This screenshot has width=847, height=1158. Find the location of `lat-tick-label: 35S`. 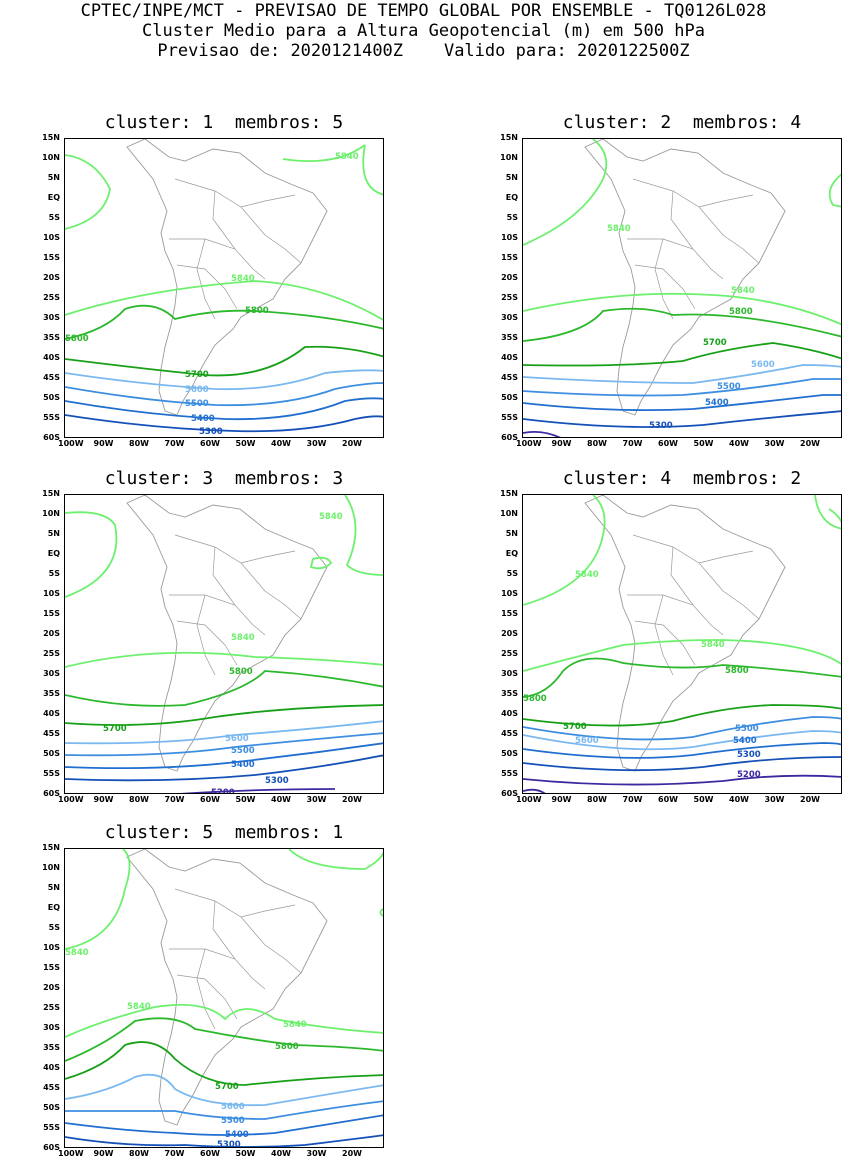

lat-tick-label: 35S is located at coordinates (51, 1047).